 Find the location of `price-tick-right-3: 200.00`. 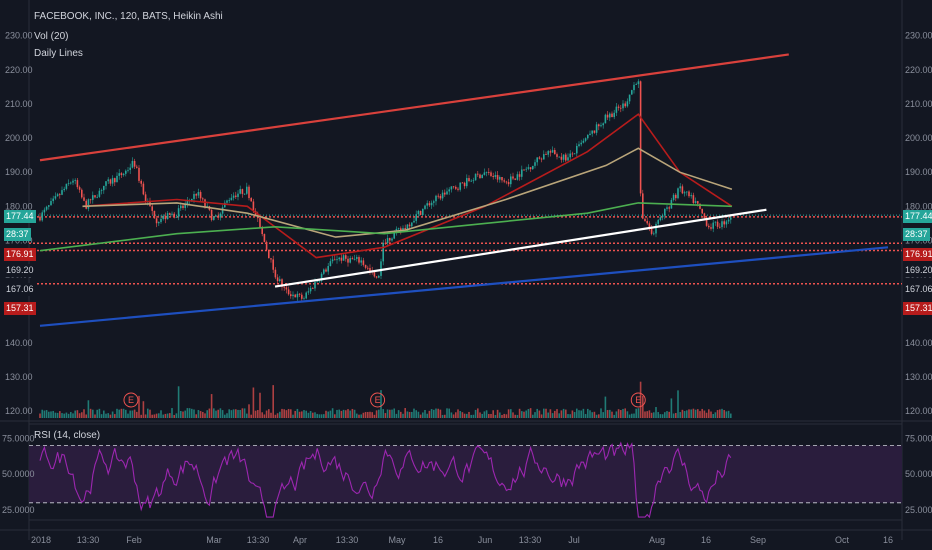

price-tick-right-3: 200.00 is located at coordinates (918, 138).